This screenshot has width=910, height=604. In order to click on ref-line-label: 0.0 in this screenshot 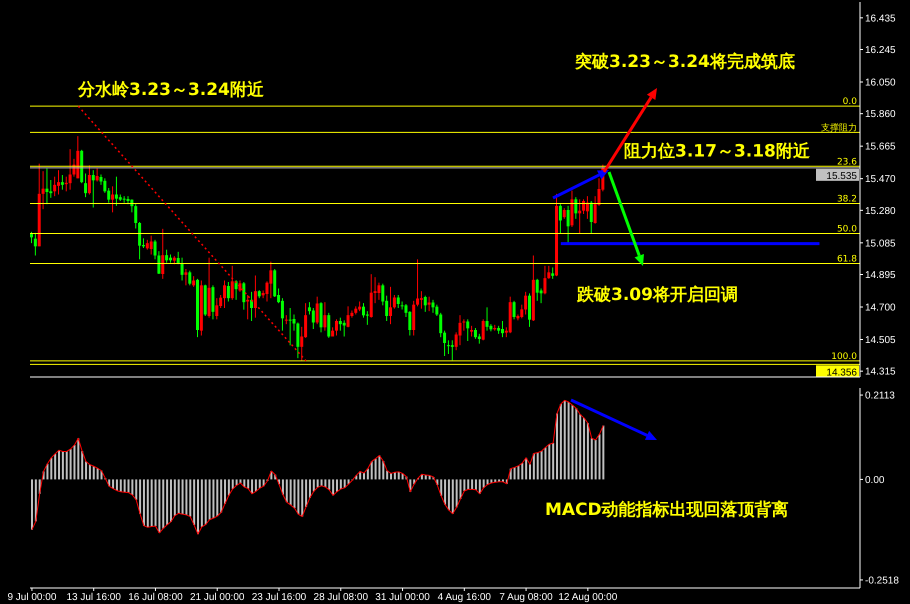, I will do `click(850, 102)`.